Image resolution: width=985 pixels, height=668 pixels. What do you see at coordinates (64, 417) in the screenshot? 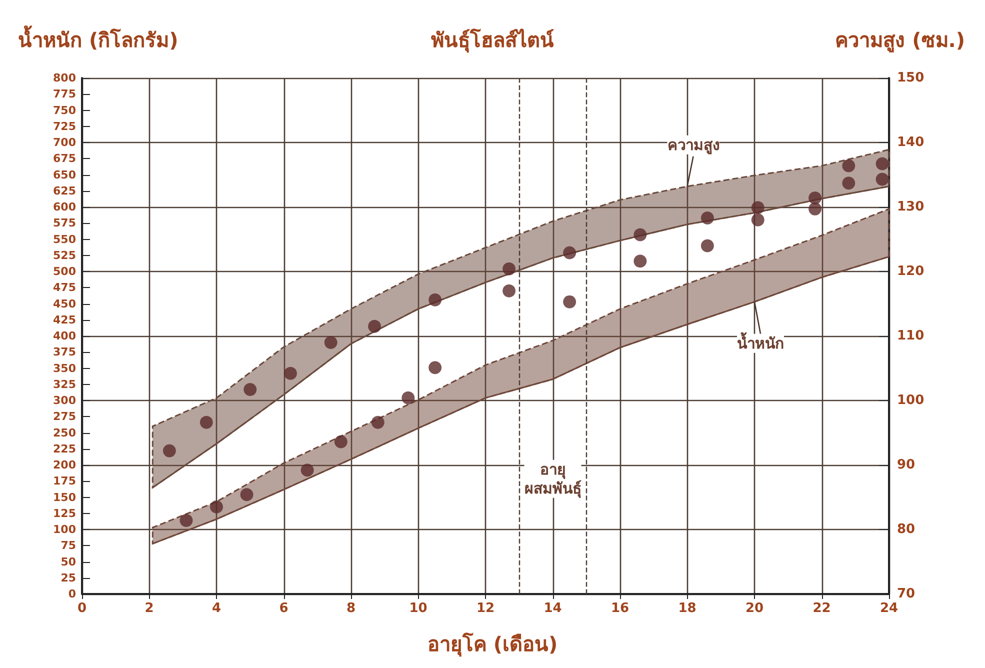
I see `y-tick-label: 275` at bounding box center [64, 417].